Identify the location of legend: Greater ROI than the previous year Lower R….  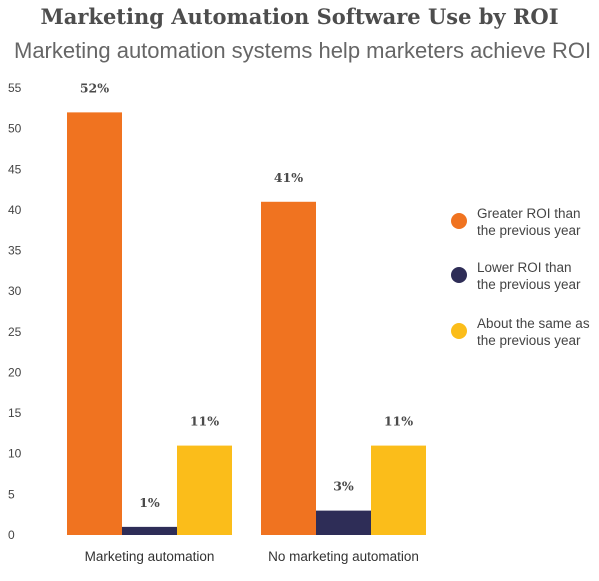
(520, 277).